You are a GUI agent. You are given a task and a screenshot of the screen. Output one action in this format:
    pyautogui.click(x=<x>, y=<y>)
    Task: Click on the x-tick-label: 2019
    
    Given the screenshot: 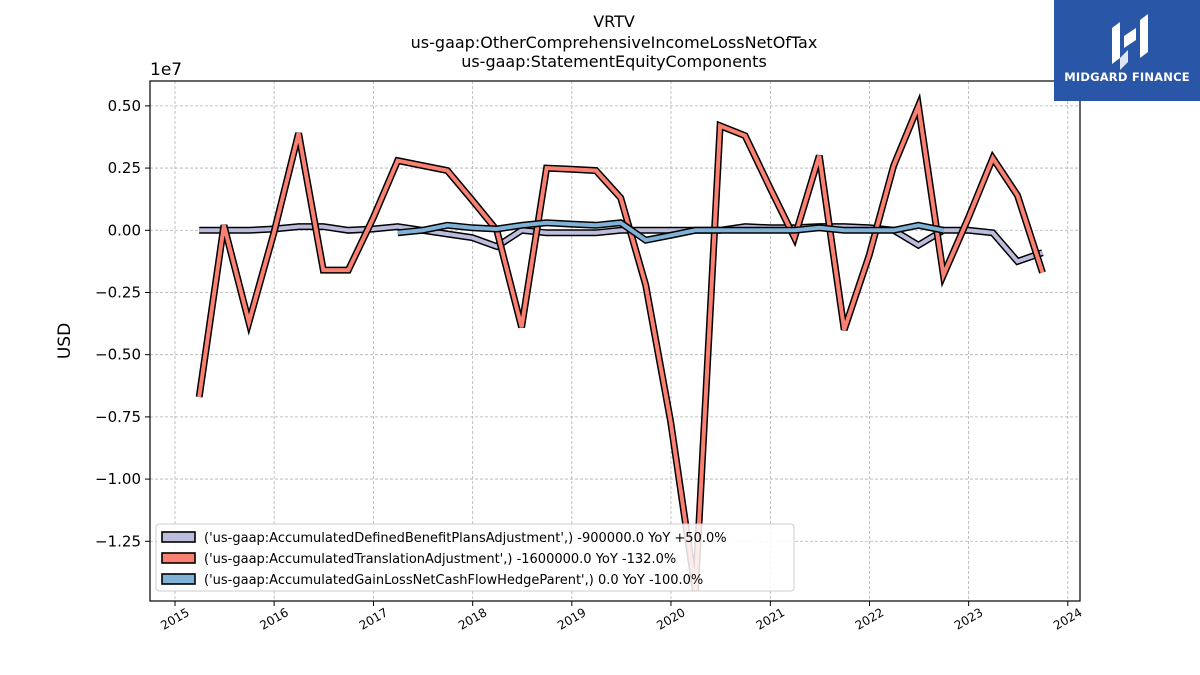 What is the action you would take?
    pyautogui.click(x=571, y=618)
    